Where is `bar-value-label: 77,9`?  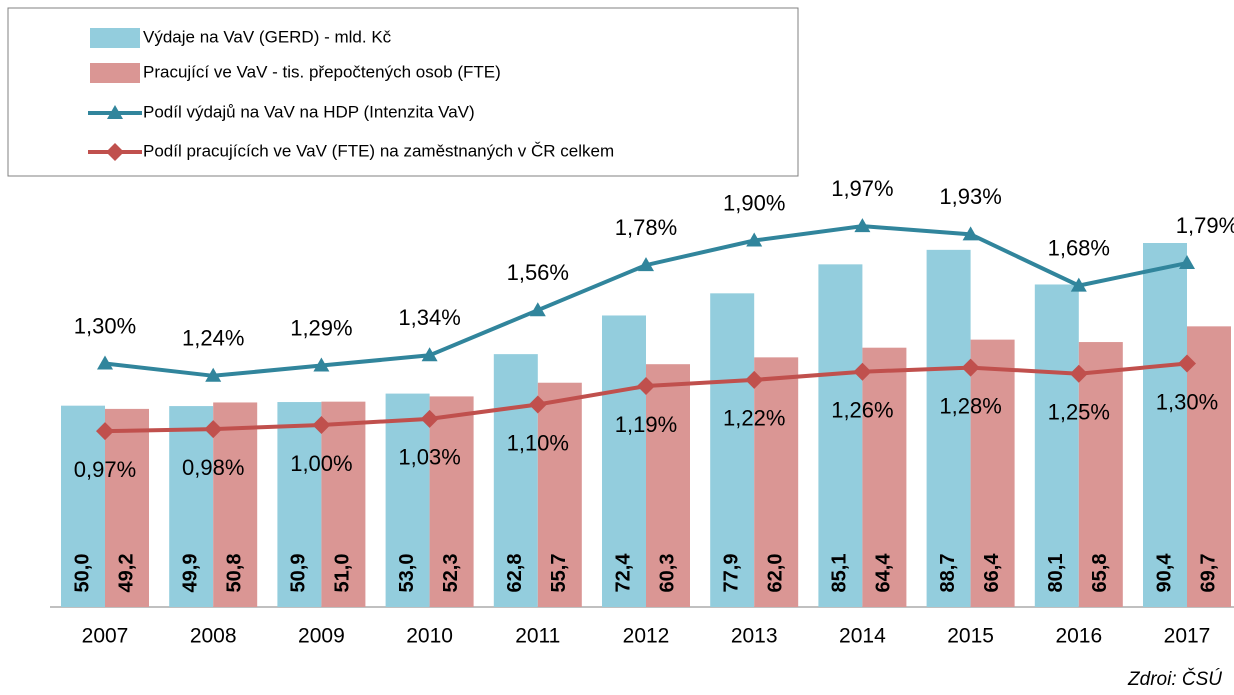
bar-value-label: 77,9 is located at coordinates (731, 573).